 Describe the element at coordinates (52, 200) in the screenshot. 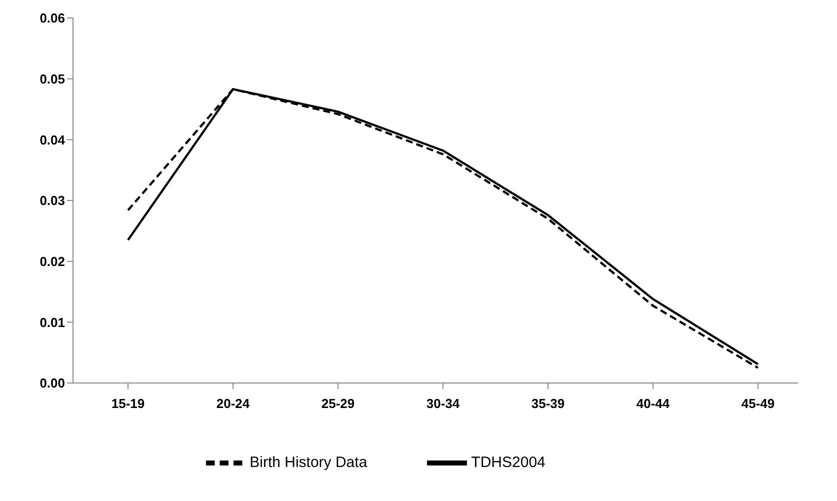

I see `y-tick-label: 0.03` at that location.